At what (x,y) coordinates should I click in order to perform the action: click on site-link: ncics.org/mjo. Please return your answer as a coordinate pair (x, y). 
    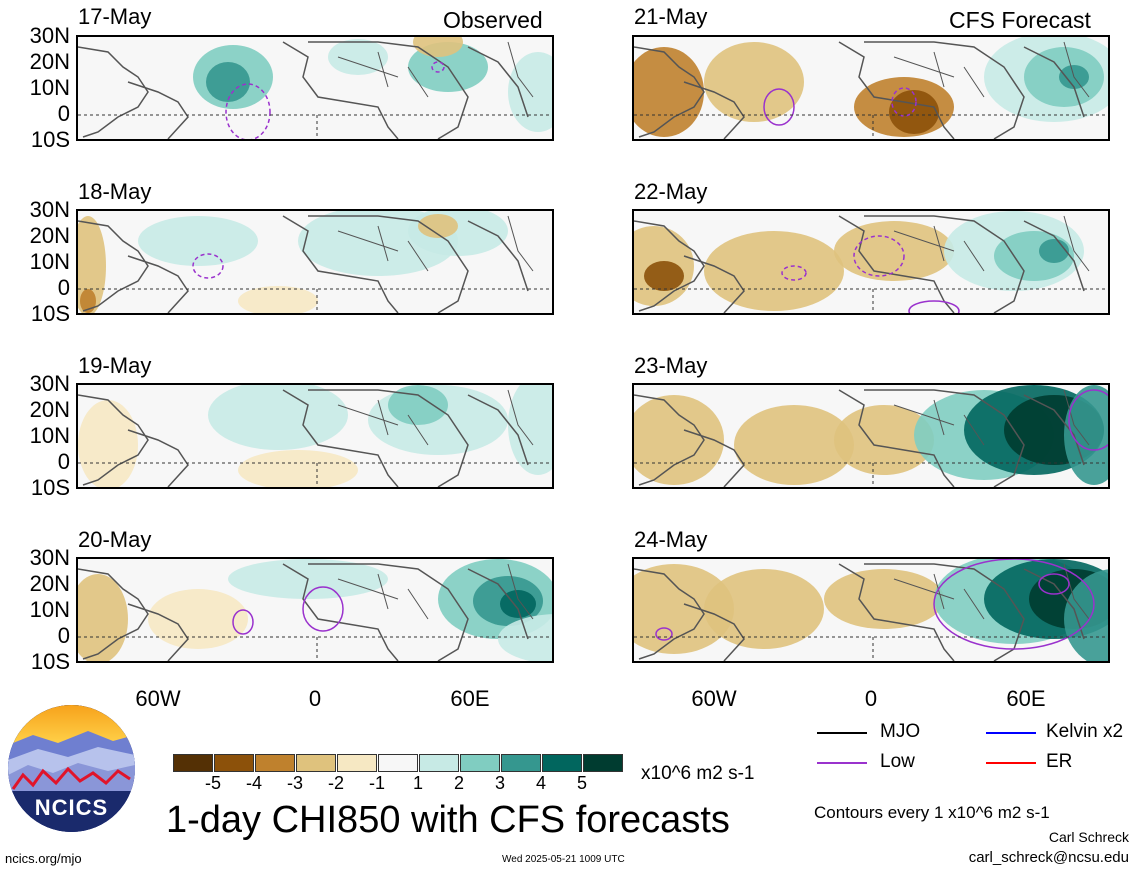
    Looking at the image, I should click on (43, 858).